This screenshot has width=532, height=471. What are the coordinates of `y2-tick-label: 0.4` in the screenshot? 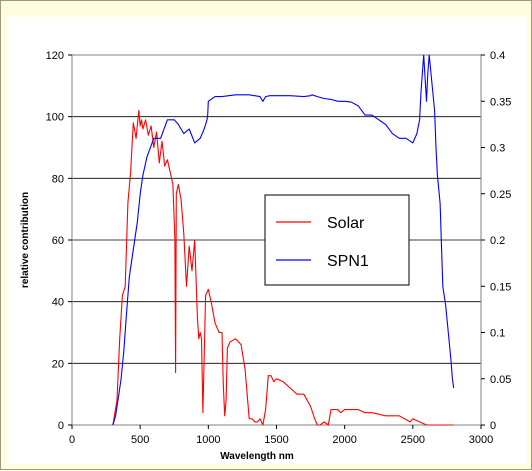 It's located at (497, 56).